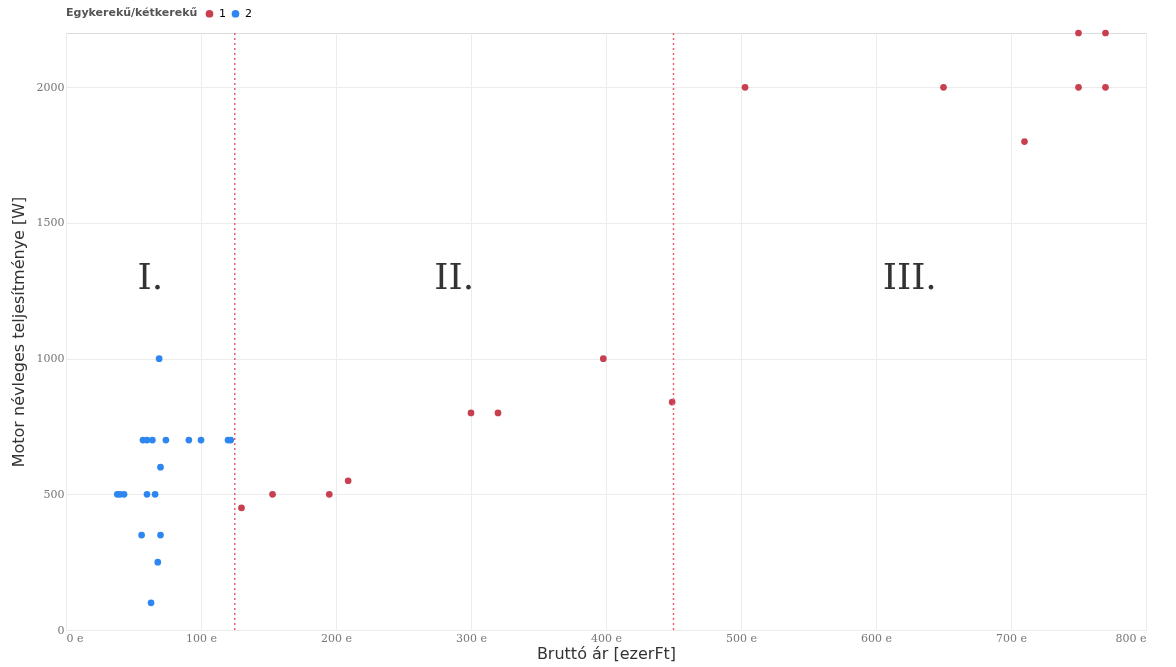  What do you see at coordinates (54, 494) in the screenshot?
I see `y-tick-label: 500` at bounding box center [54, 494].